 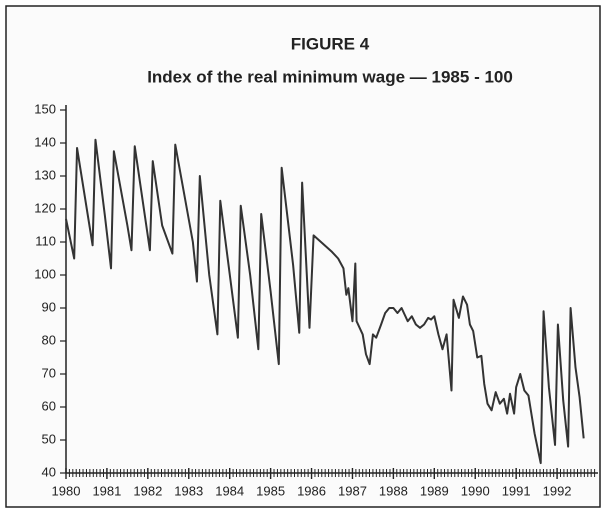 I want to click on x-tick-label: 1985, so click(x=270, y=490).